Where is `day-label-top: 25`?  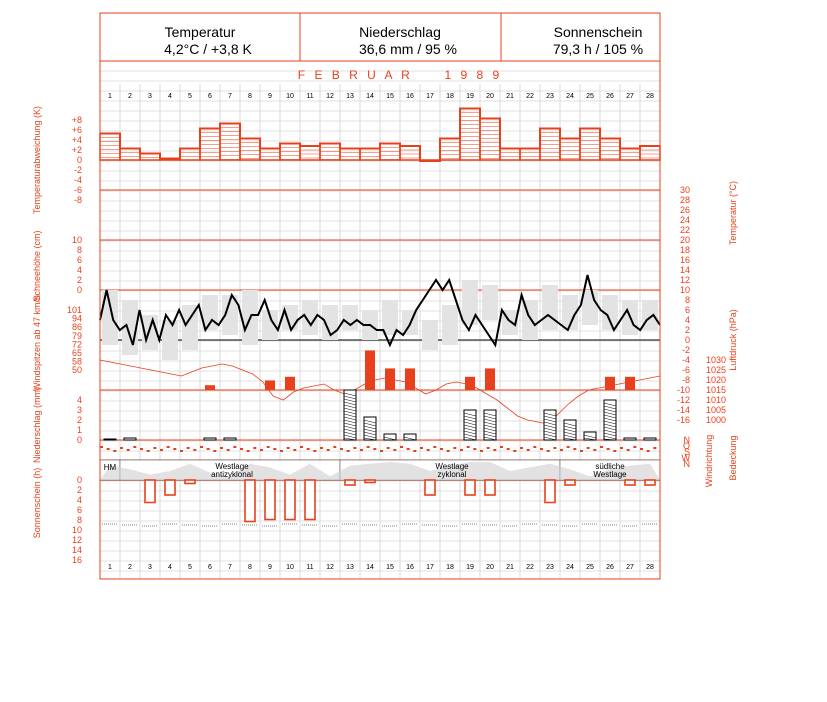 day-label-top: 25 is located at coordinates (590, 96).